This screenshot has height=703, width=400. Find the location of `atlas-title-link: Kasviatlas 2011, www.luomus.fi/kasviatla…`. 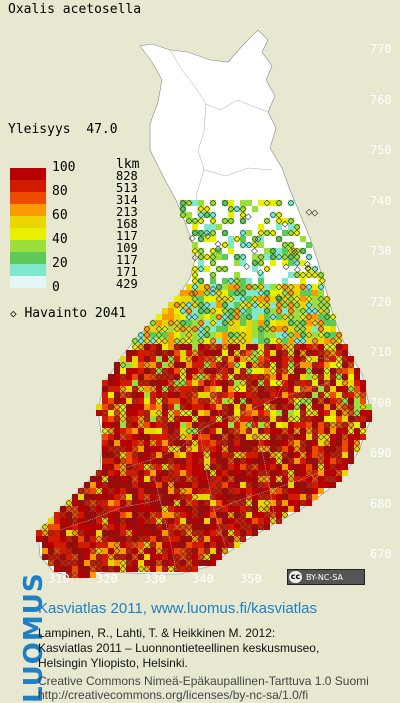

atlas-title-link: Kasviatlas 2011, www.luomus.fi/kasviatla… is located at coordinates (178, 608).